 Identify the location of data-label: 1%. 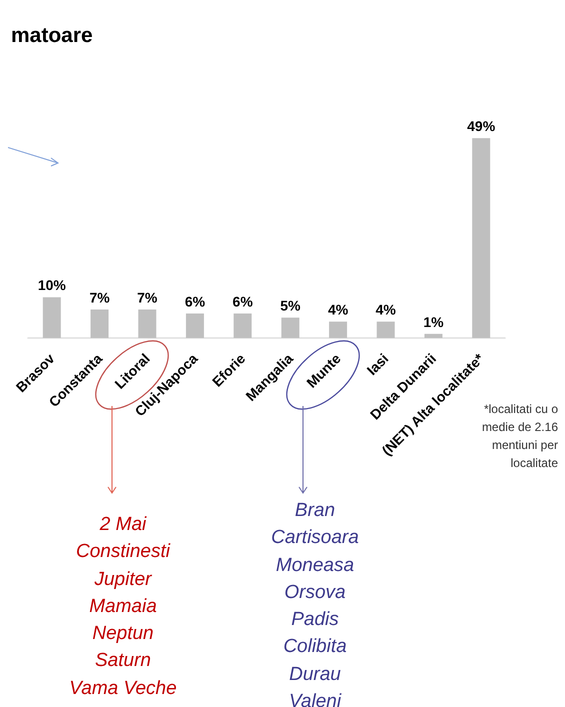
(433, 322).